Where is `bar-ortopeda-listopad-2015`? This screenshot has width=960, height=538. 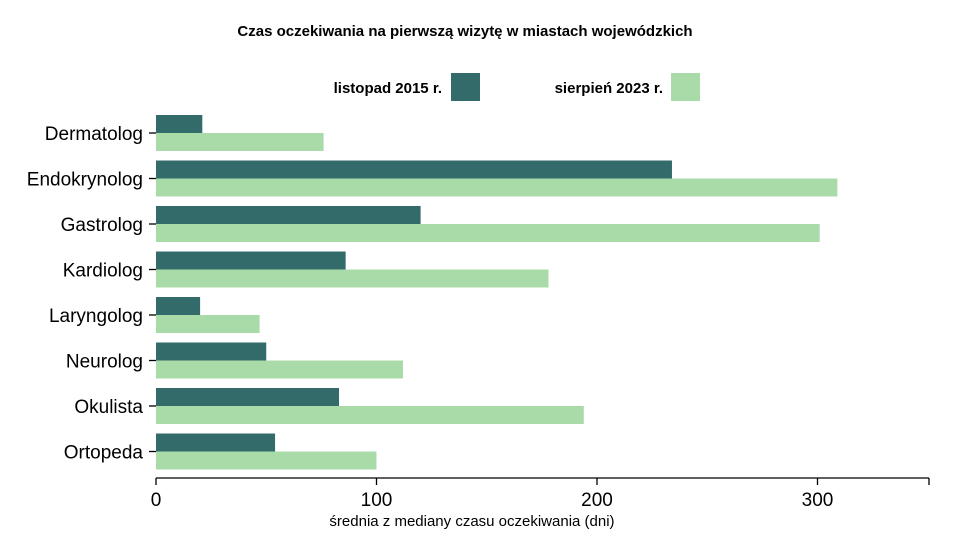
bar-ortopeda-listopad-2015 is located at coordinates (216, 442).